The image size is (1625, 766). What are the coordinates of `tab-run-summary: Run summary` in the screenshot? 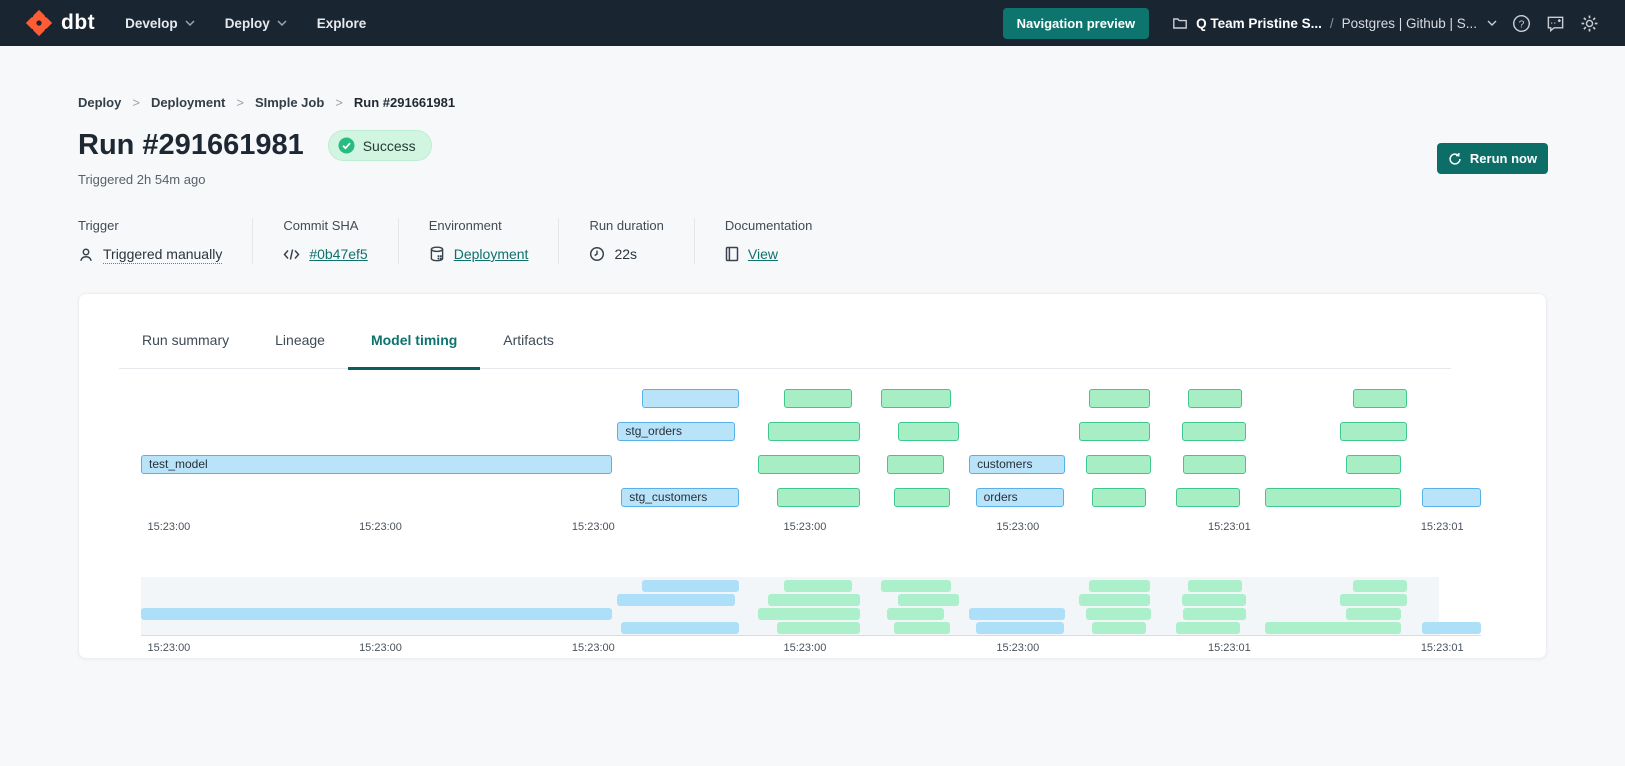 It's located at (186, 340).